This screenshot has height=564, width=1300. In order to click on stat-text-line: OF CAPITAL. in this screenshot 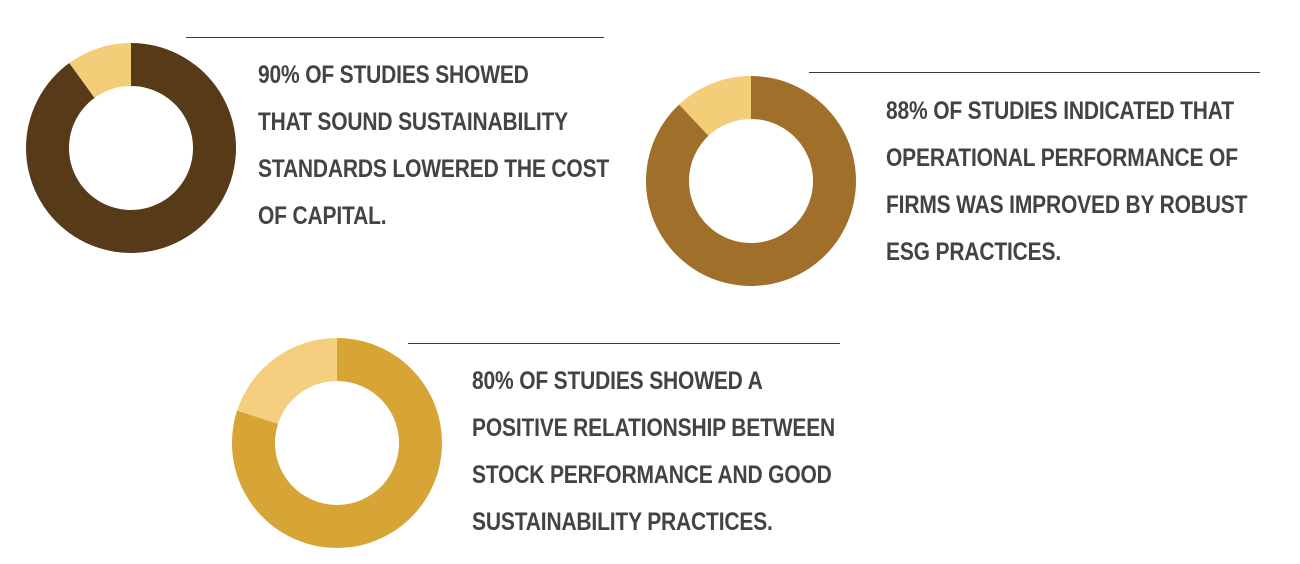, I will do `click(322, 216)`.